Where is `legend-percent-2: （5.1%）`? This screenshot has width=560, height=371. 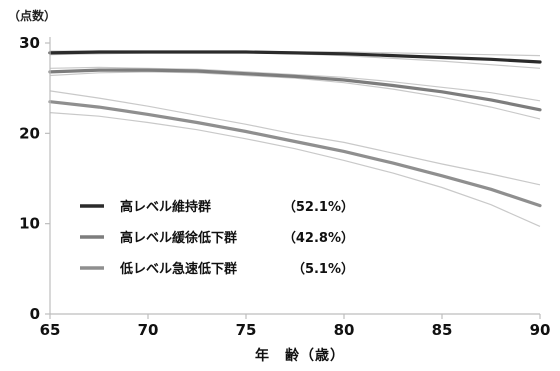
legend-percent-2: （5.1%） is located at coordinates (323, 269).